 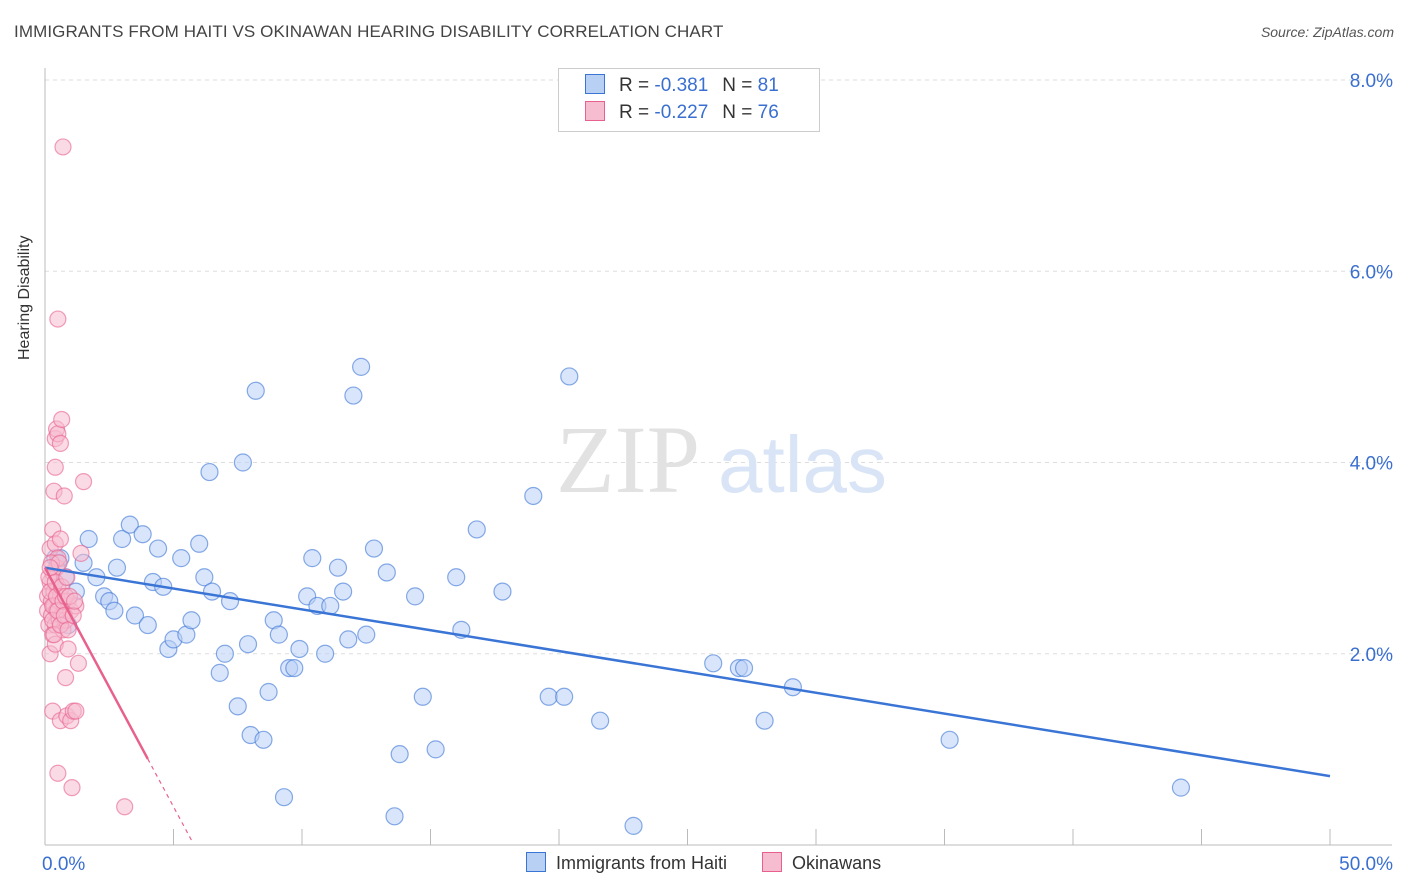 I want to click on bottom-legend-swatch-okinawan, so click(x=772, y=862).